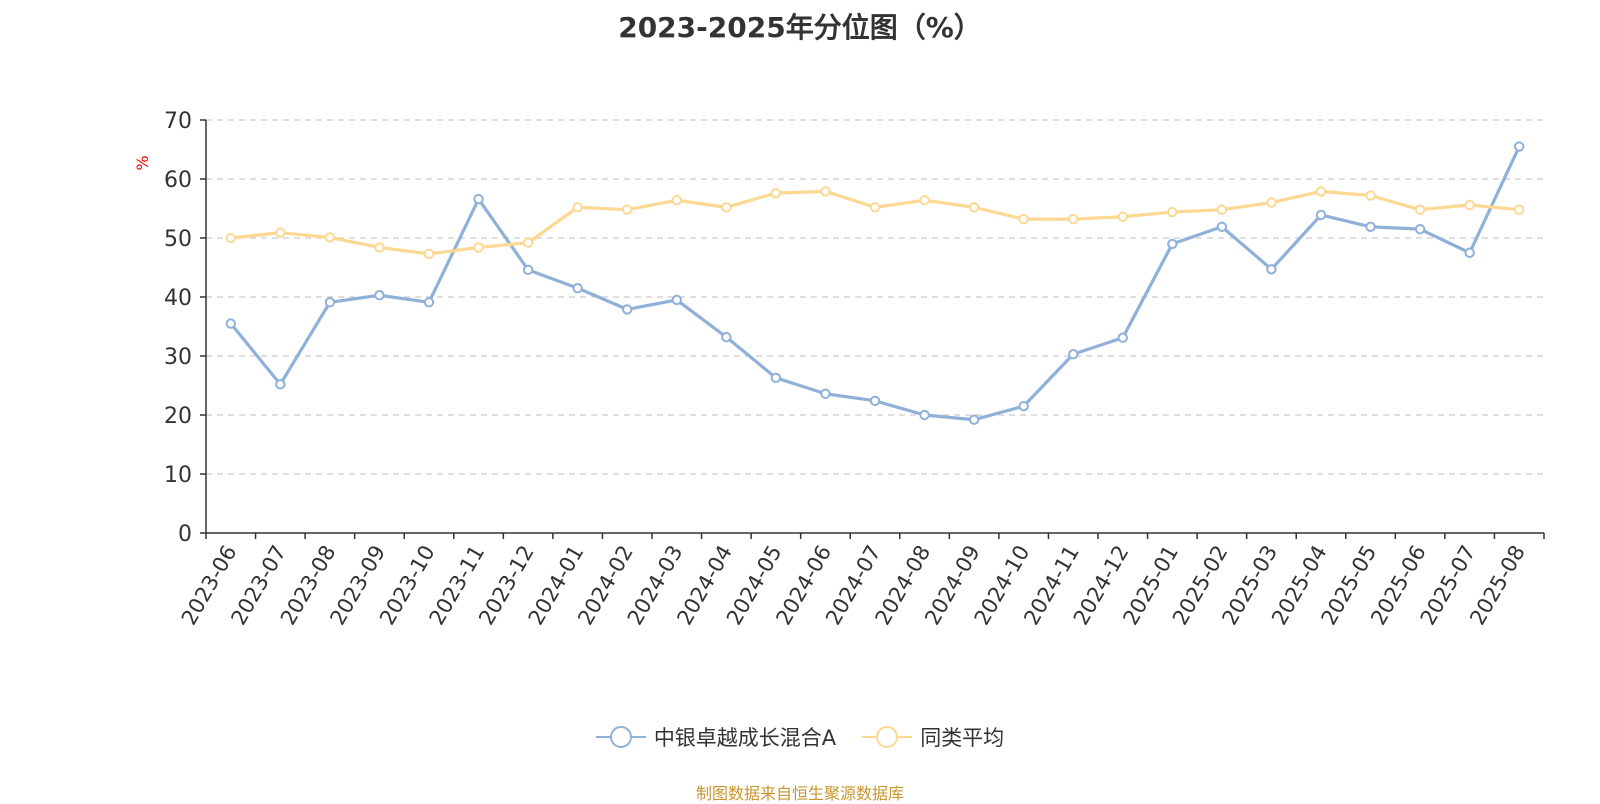  Describe the element at coordinates (178, 180) in the screenshot. I see `y-tick-label: 60` at that location.